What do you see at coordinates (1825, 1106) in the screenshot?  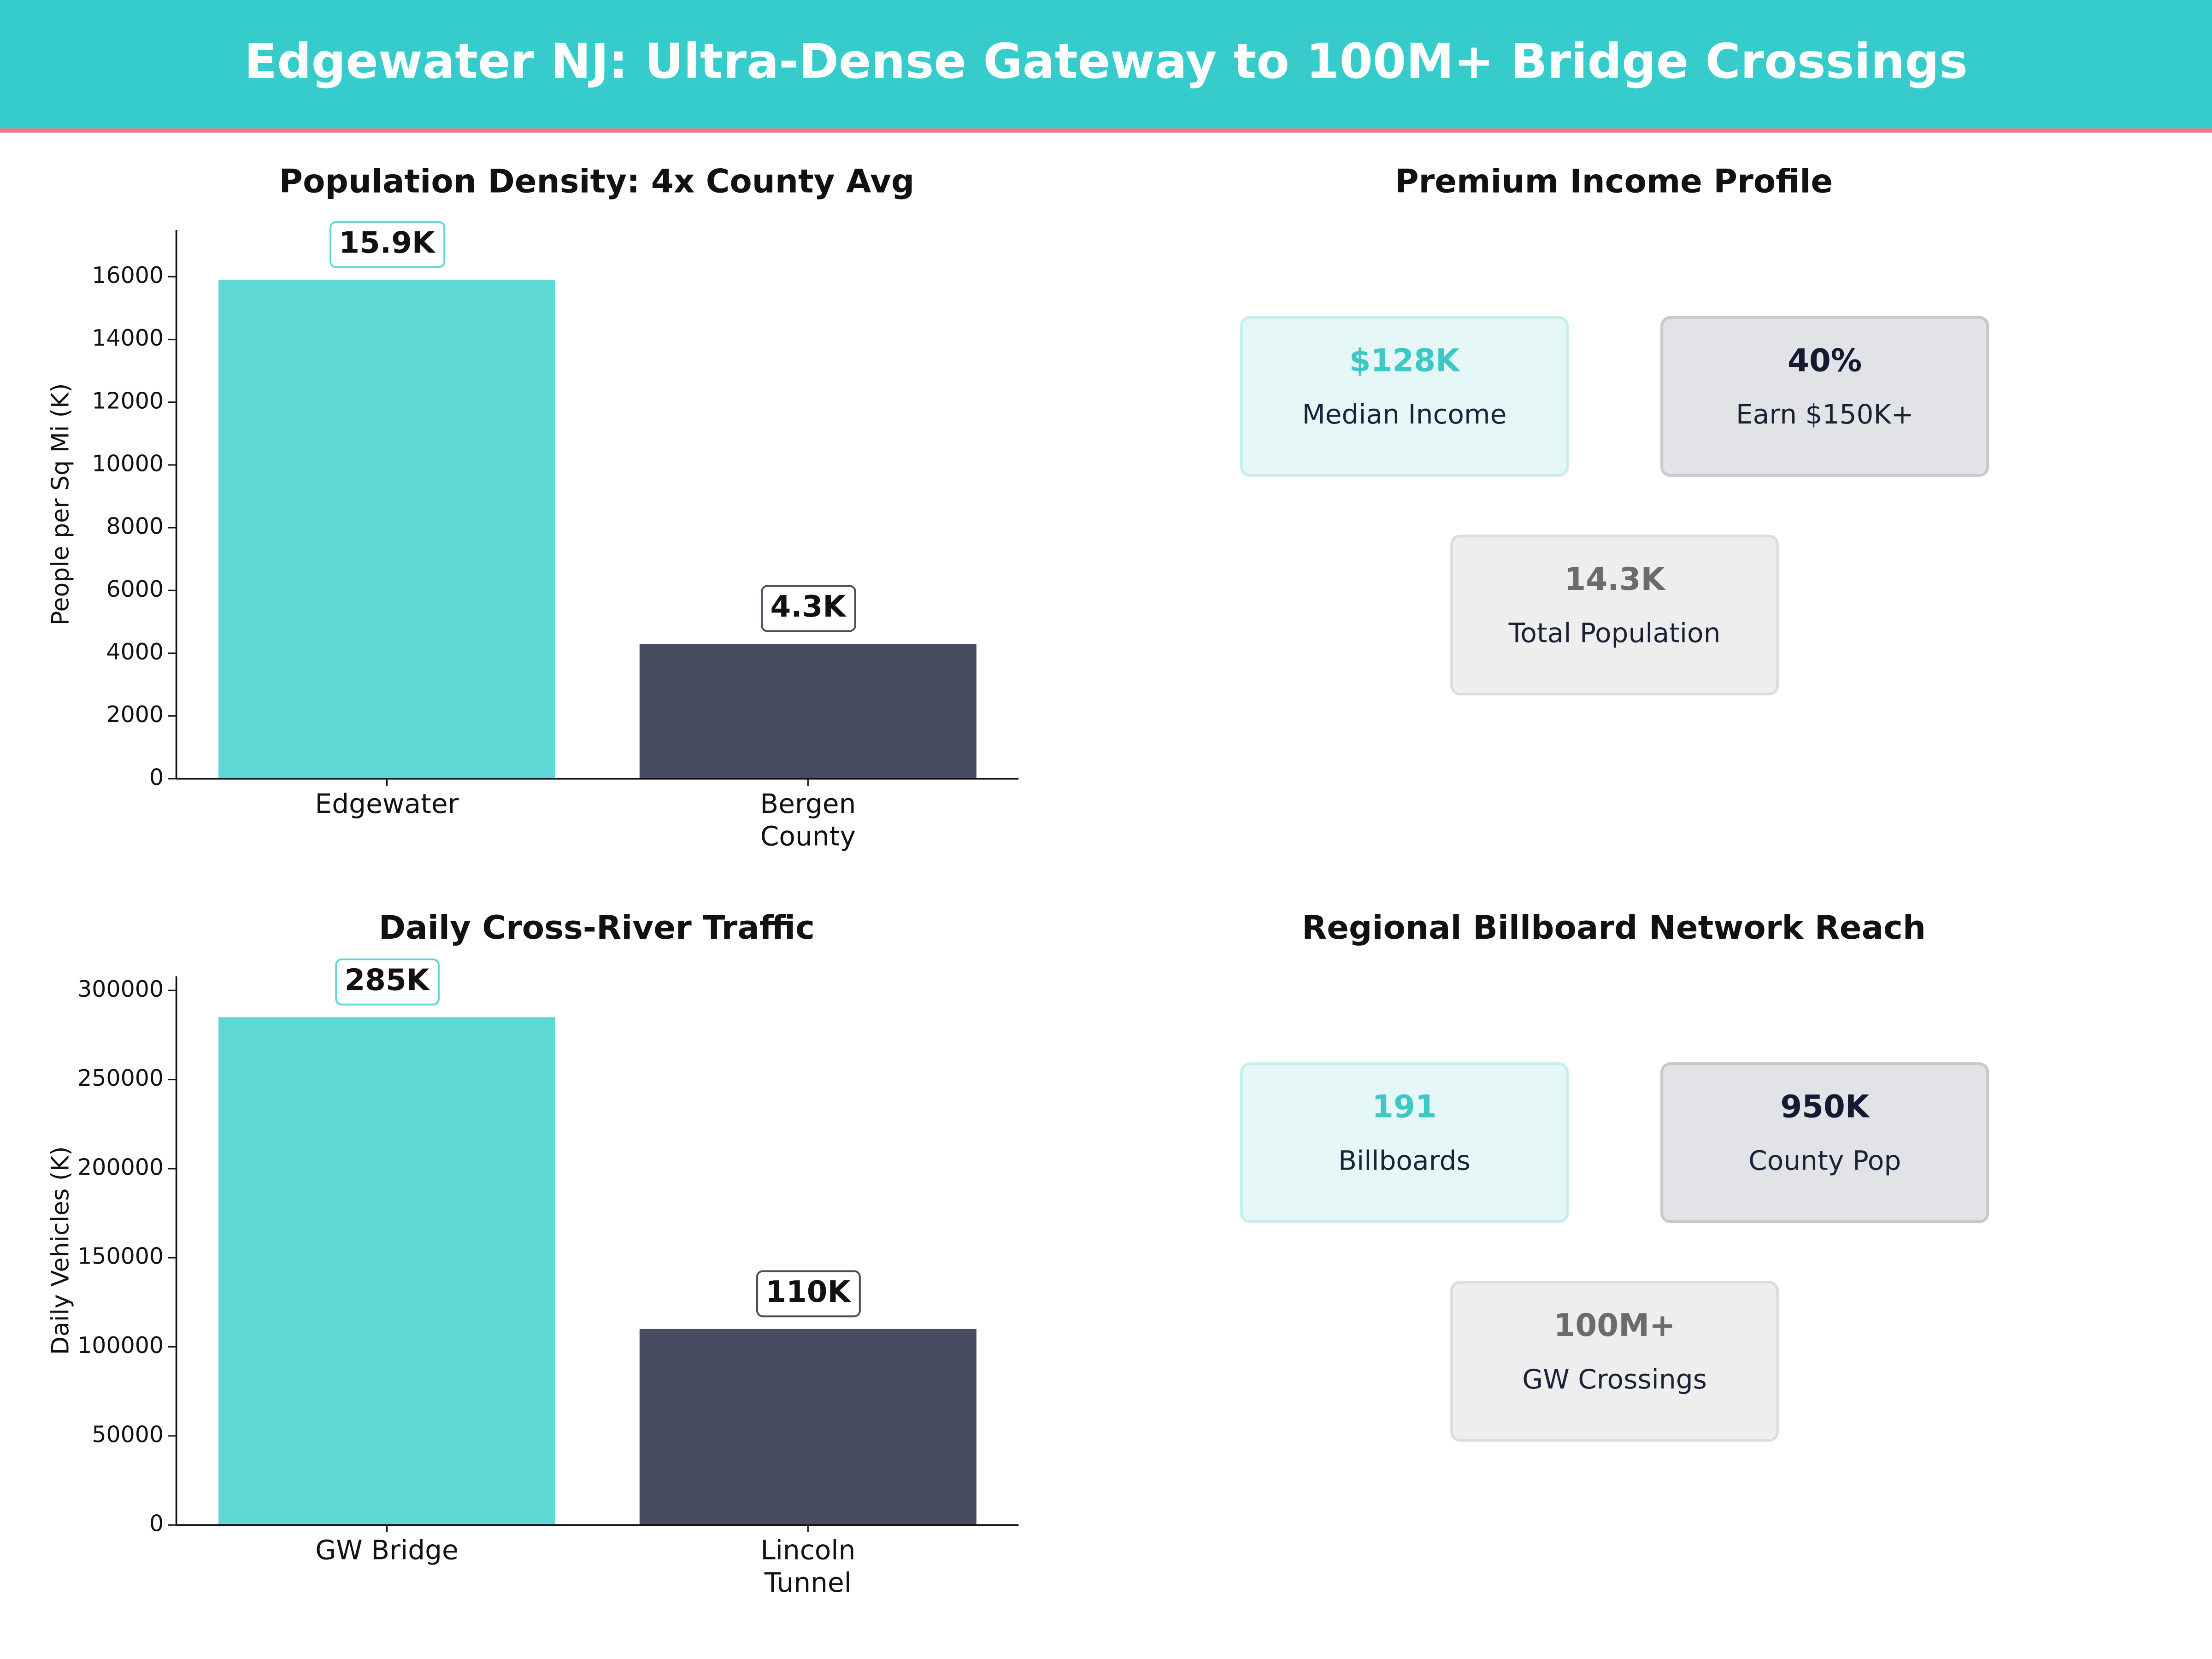 I see `kpi-value: 950K` at bounding box center [1825, 1106].